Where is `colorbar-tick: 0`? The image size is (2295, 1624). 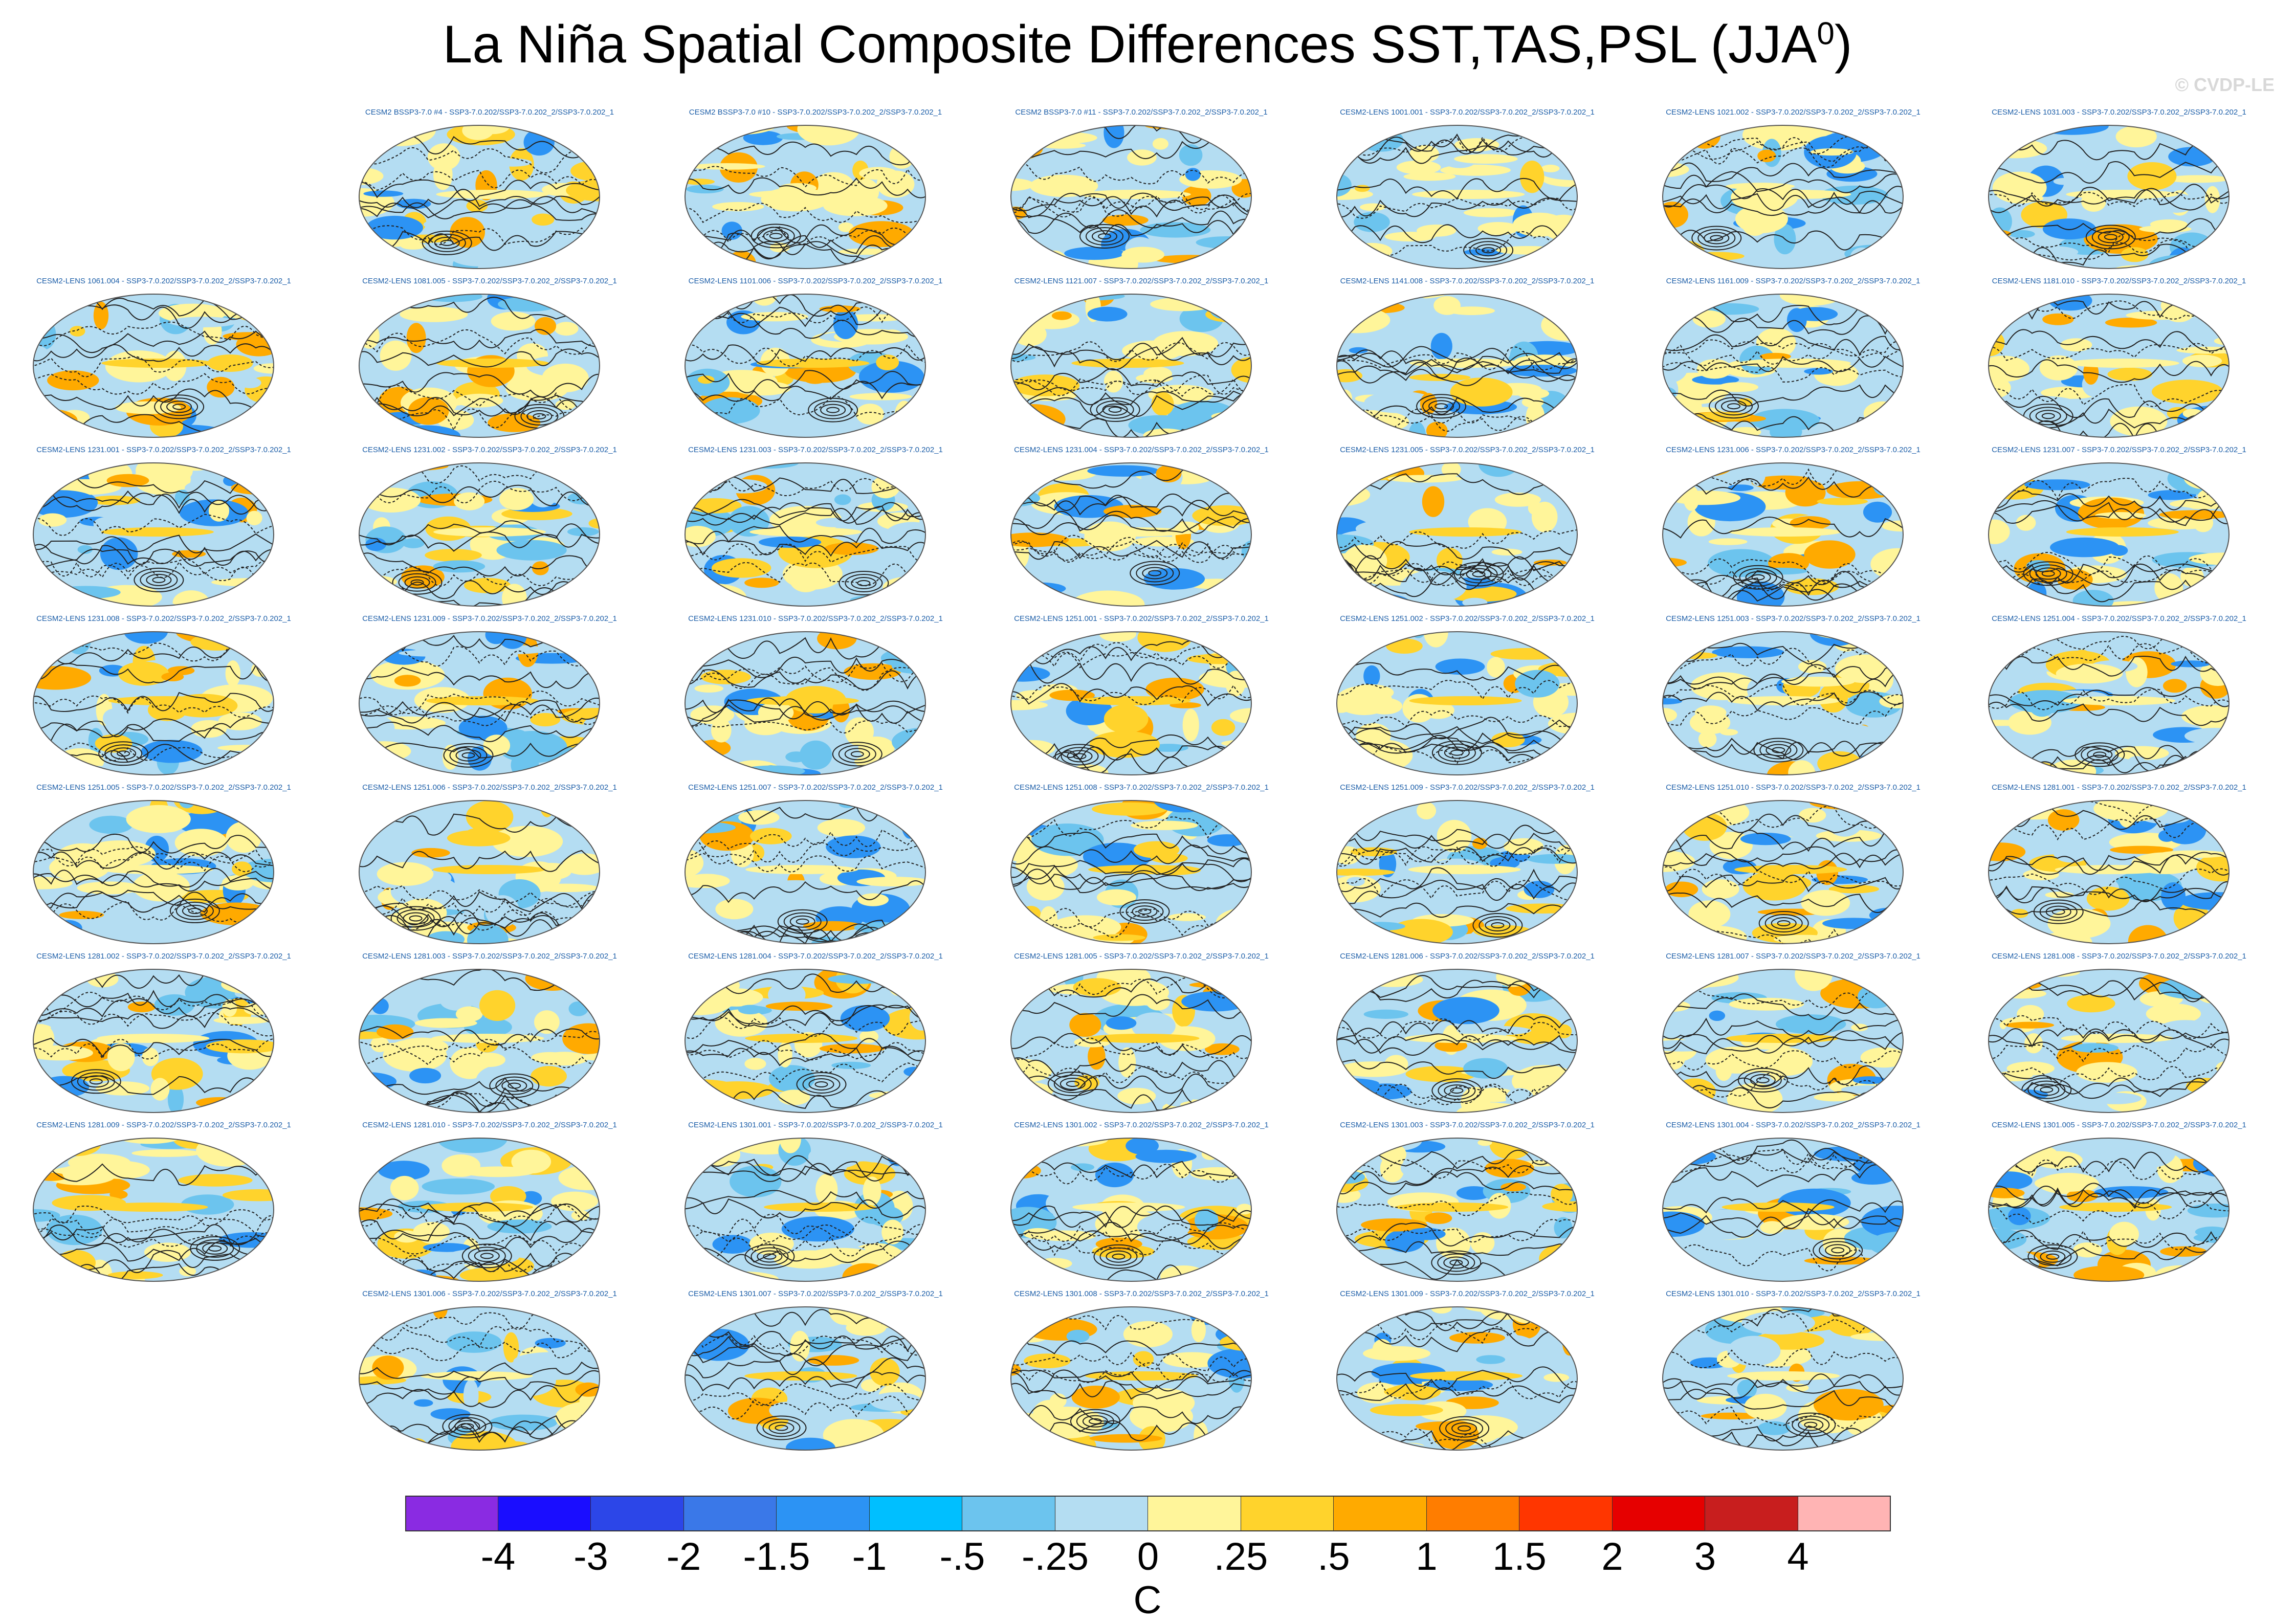
colorbar-tick: 0 is located at coordinates (1148, 1557).